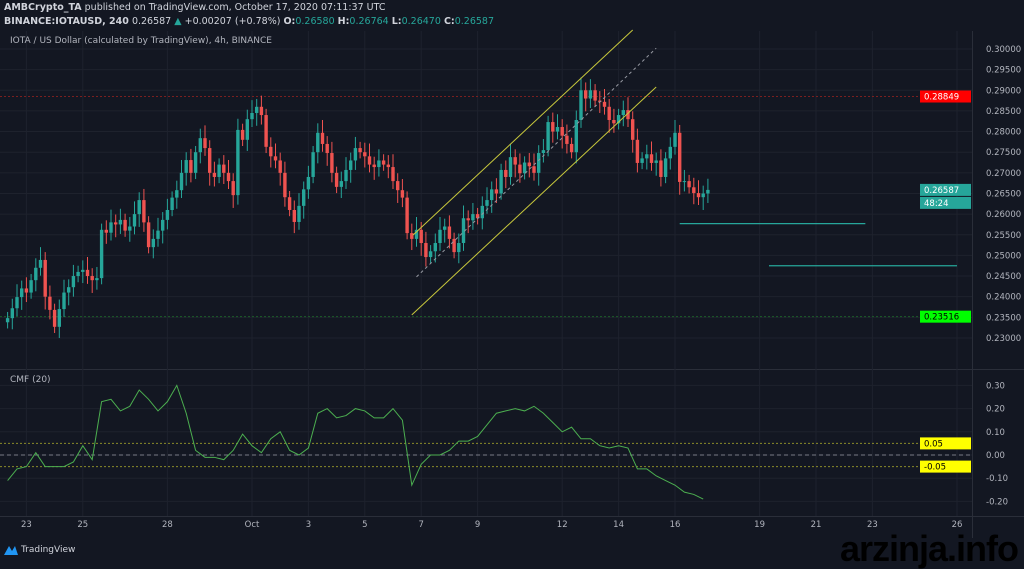  I want to click on price-tick-label: 0.27000, so click(1003, 174).